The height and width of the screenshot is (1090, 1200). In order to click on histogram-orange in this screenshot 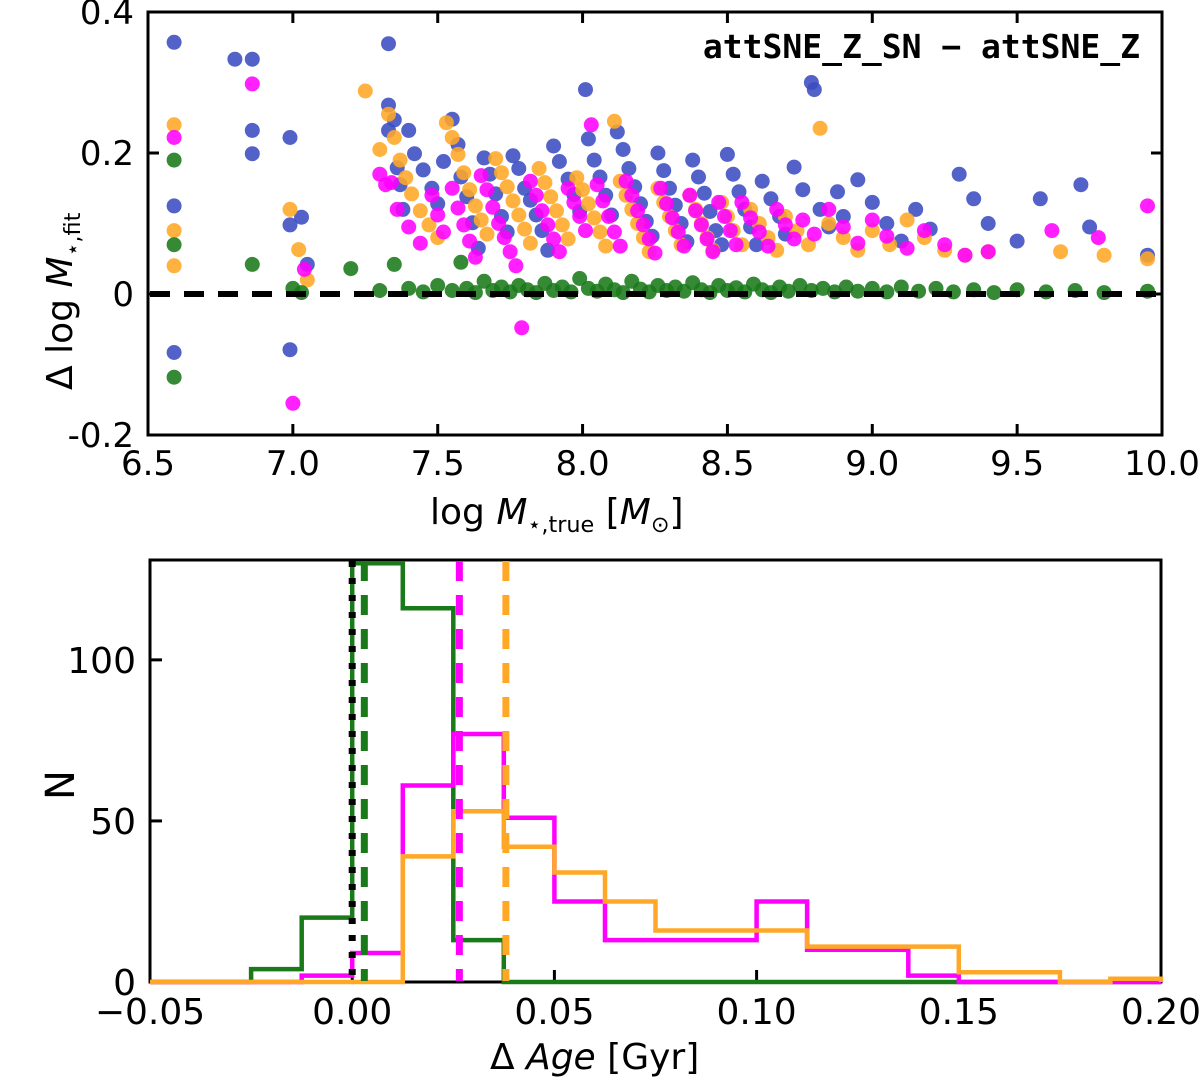, I will do `click(657, 897)`.